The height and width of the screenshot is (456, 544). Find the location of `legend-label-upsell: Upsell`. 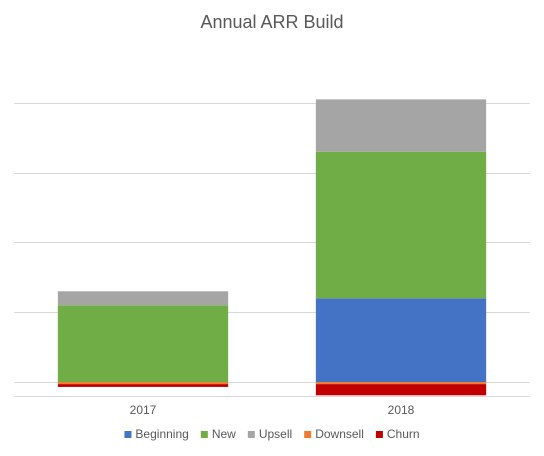

legend-label-upsell: Upsell is located at coordinates (275, 434).